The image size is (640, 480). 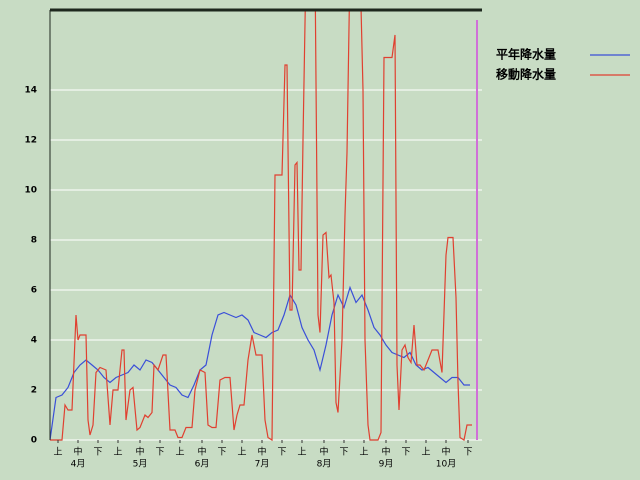 What do you see at coordinates (262, 464) in the screenshot?
I see `month-label: 7月` at bounding box center [262, 464].